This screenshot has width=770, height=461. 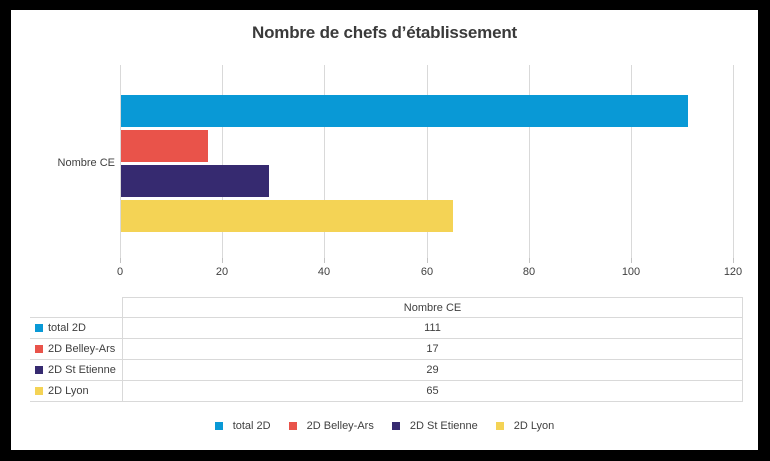 I want to click on table-row-label: 2D Belley-Ars, so click(x=76, y=349).